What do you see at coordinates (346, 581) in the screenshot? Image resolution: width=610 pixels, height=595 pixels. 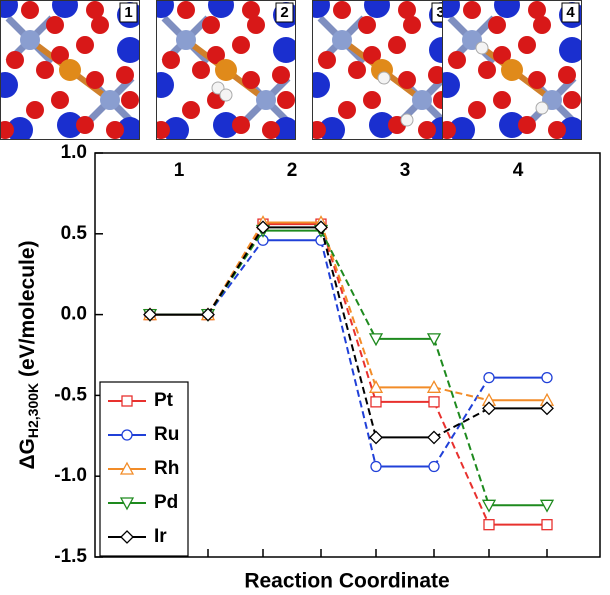 I see `x-axis-title: Reaction Coordinate` at bounding box center [346, 581].